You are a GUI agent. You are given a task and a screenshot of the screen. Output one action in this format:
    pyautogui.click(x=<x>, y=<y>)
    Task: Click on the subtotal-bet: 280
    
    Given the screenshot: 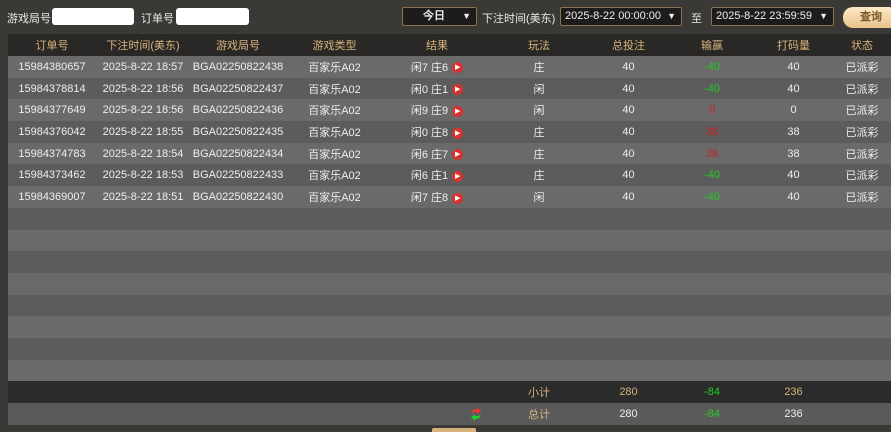 What is the action you would take?
    pyautogui.click(x=628, y=392)
    